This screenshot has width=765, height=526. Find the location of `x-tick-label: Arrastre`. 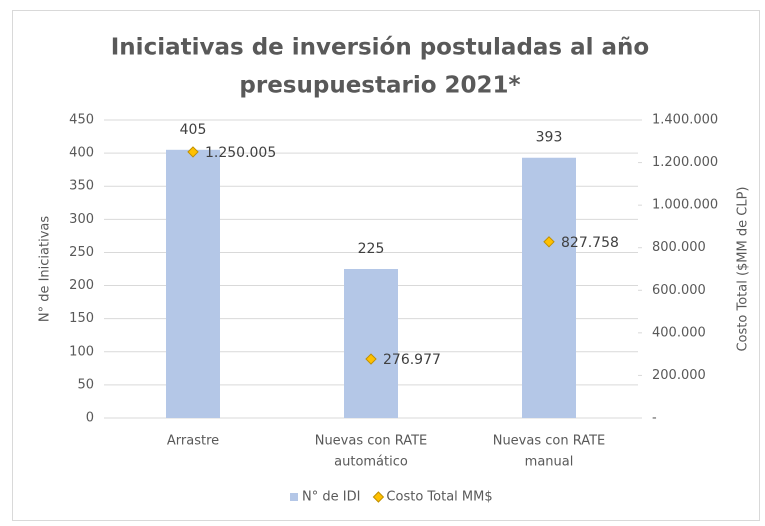

x-tick-label: Arrastre is located at coordinates (193, 441).